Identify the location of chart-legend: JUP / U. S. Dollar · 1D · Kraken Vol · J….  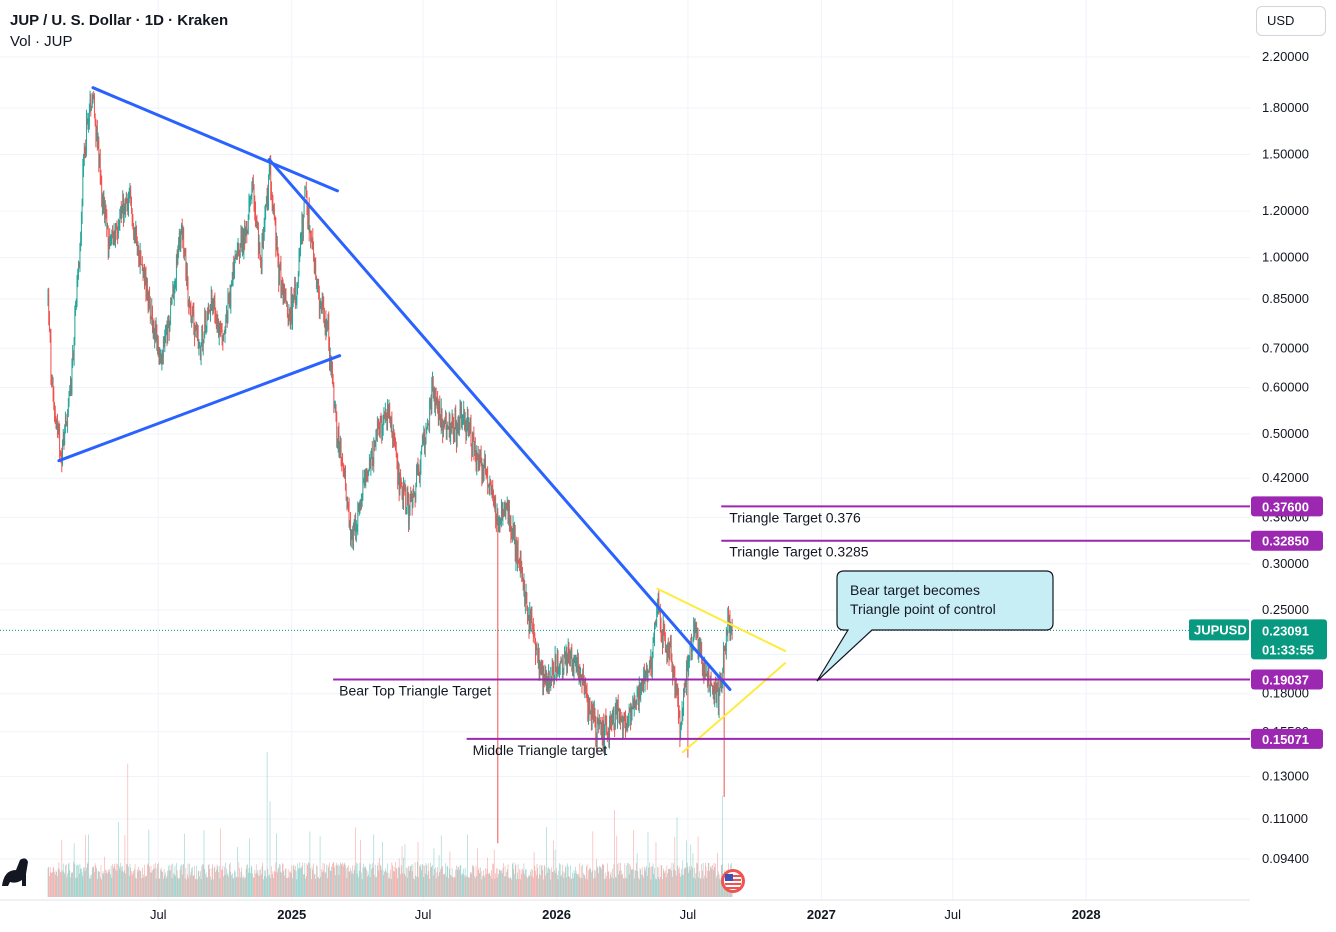
(119, 31).